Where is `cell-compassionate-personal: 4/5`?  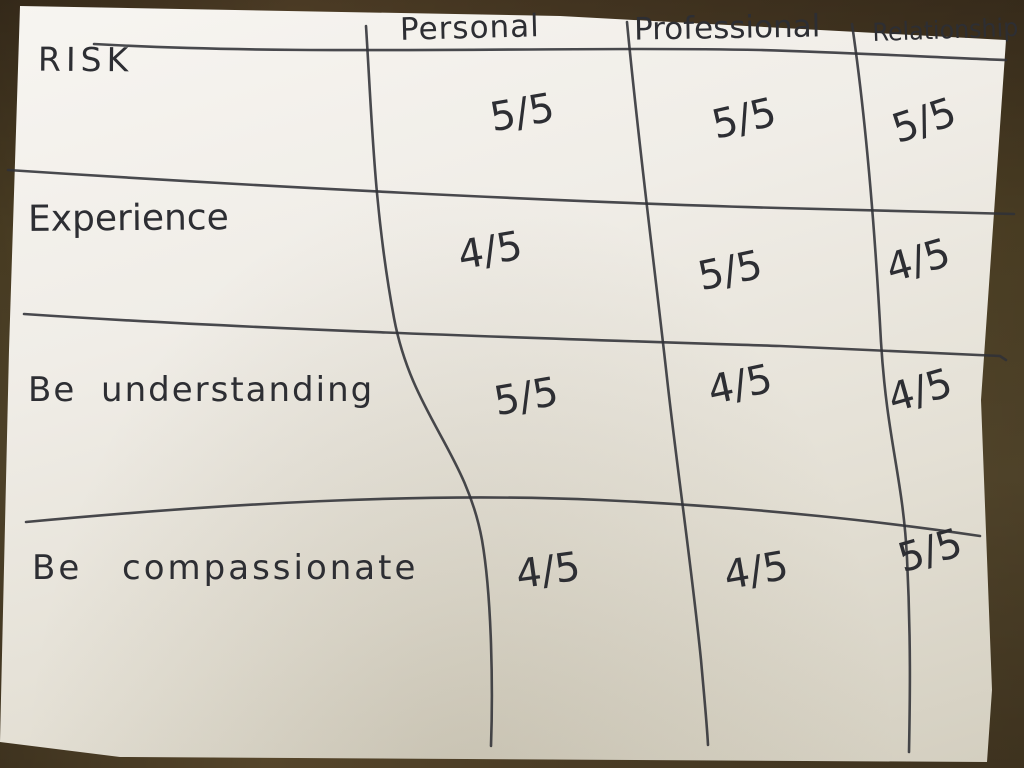 cell-compassionate-personal: 4/5 is located at coordinates (548, 571).